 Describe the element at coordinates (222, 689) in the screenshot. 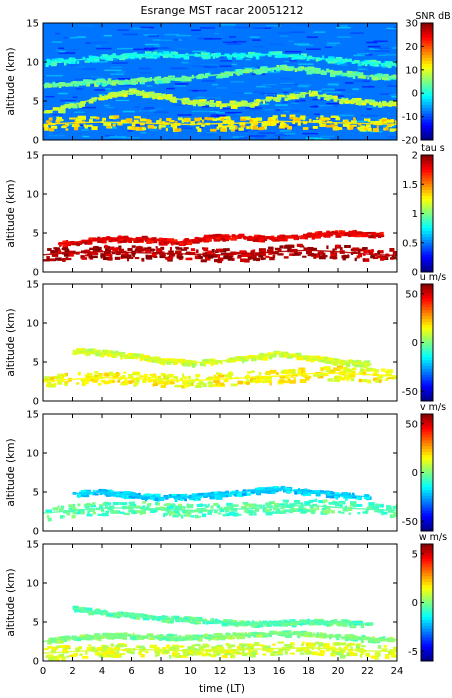

I see `x-axis-label: time (LT)` at that location.